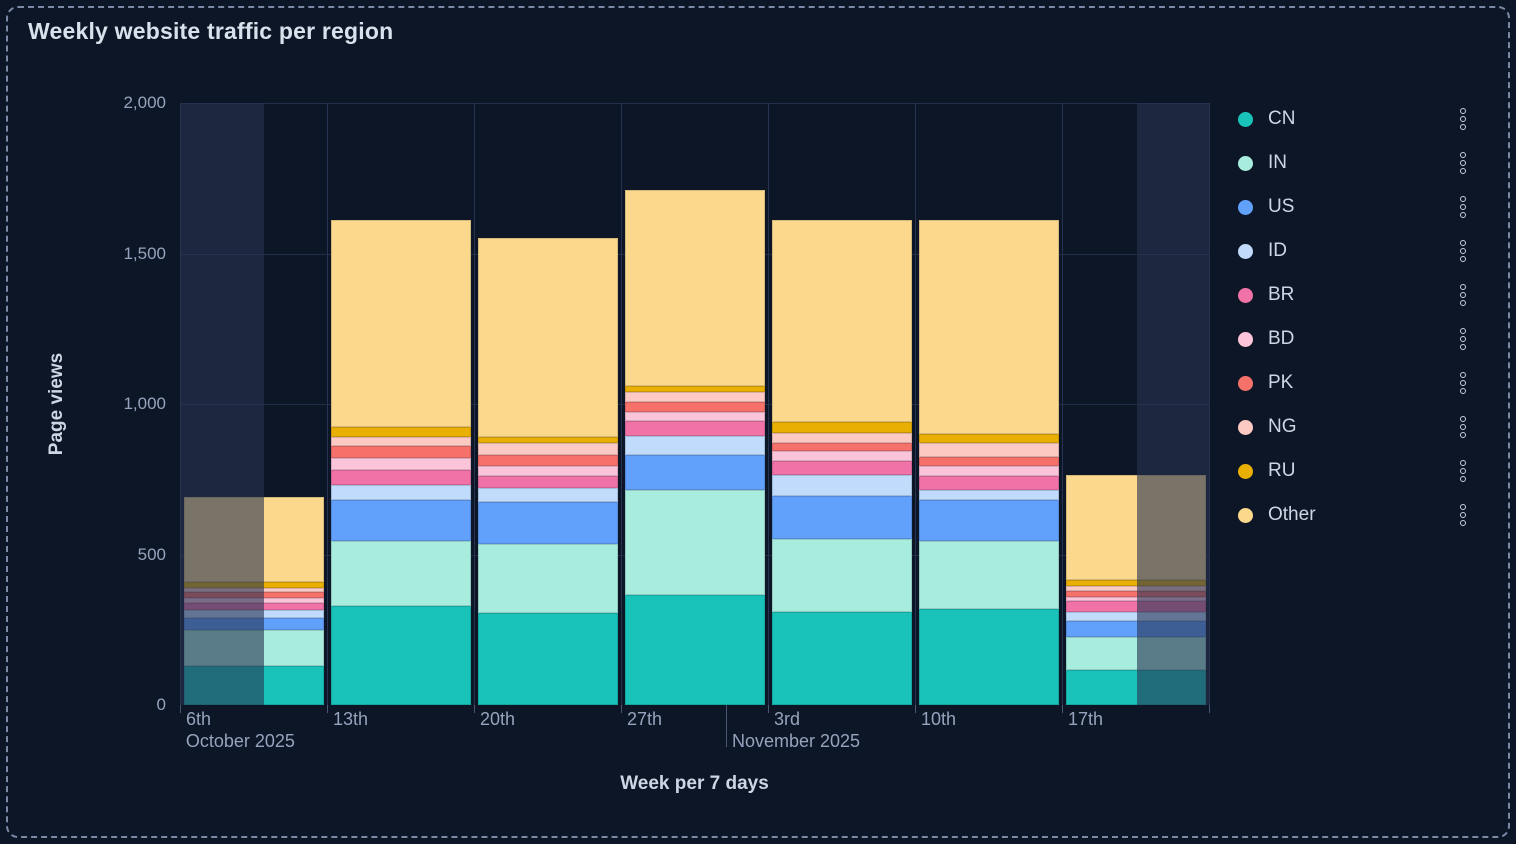  What do you see at coordinates (547, 471) in the screenshot?
I see `bar-segment-BD-20th` at bounding box center [547, 471].